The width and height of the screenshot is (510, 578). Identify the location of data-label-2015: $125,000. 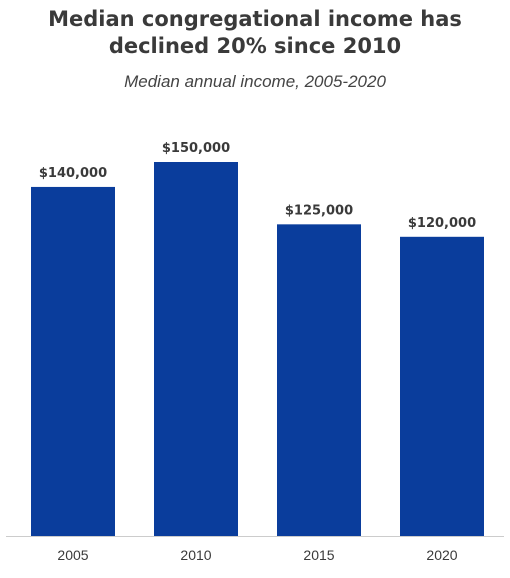
(319, 210).